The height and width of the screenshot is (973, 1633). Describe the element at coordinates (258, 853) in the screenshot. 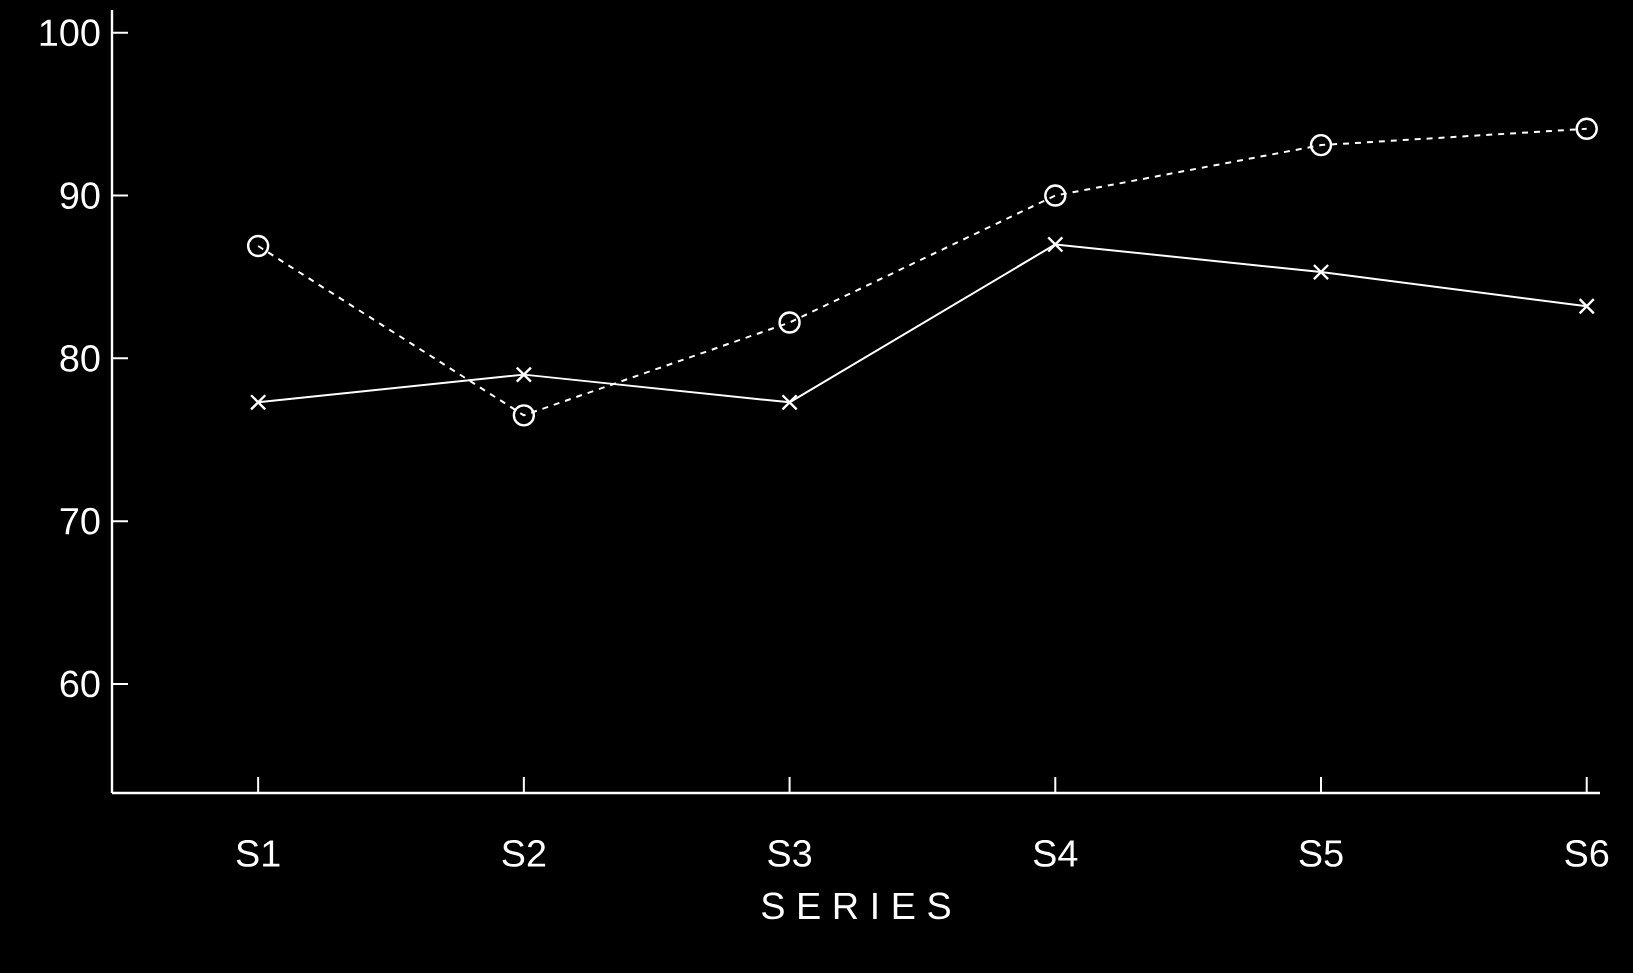

I see `x-tick-label: S1` at that location.